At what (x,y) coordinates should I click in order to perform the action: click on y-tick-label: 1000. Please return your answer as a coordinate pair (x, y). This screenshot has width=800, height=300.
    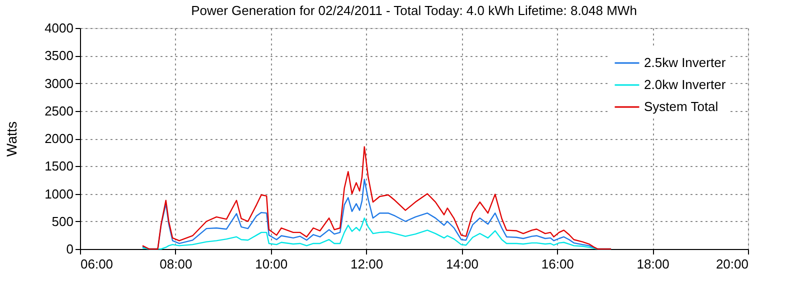
    Looking at the image, I should click on (59, 194).